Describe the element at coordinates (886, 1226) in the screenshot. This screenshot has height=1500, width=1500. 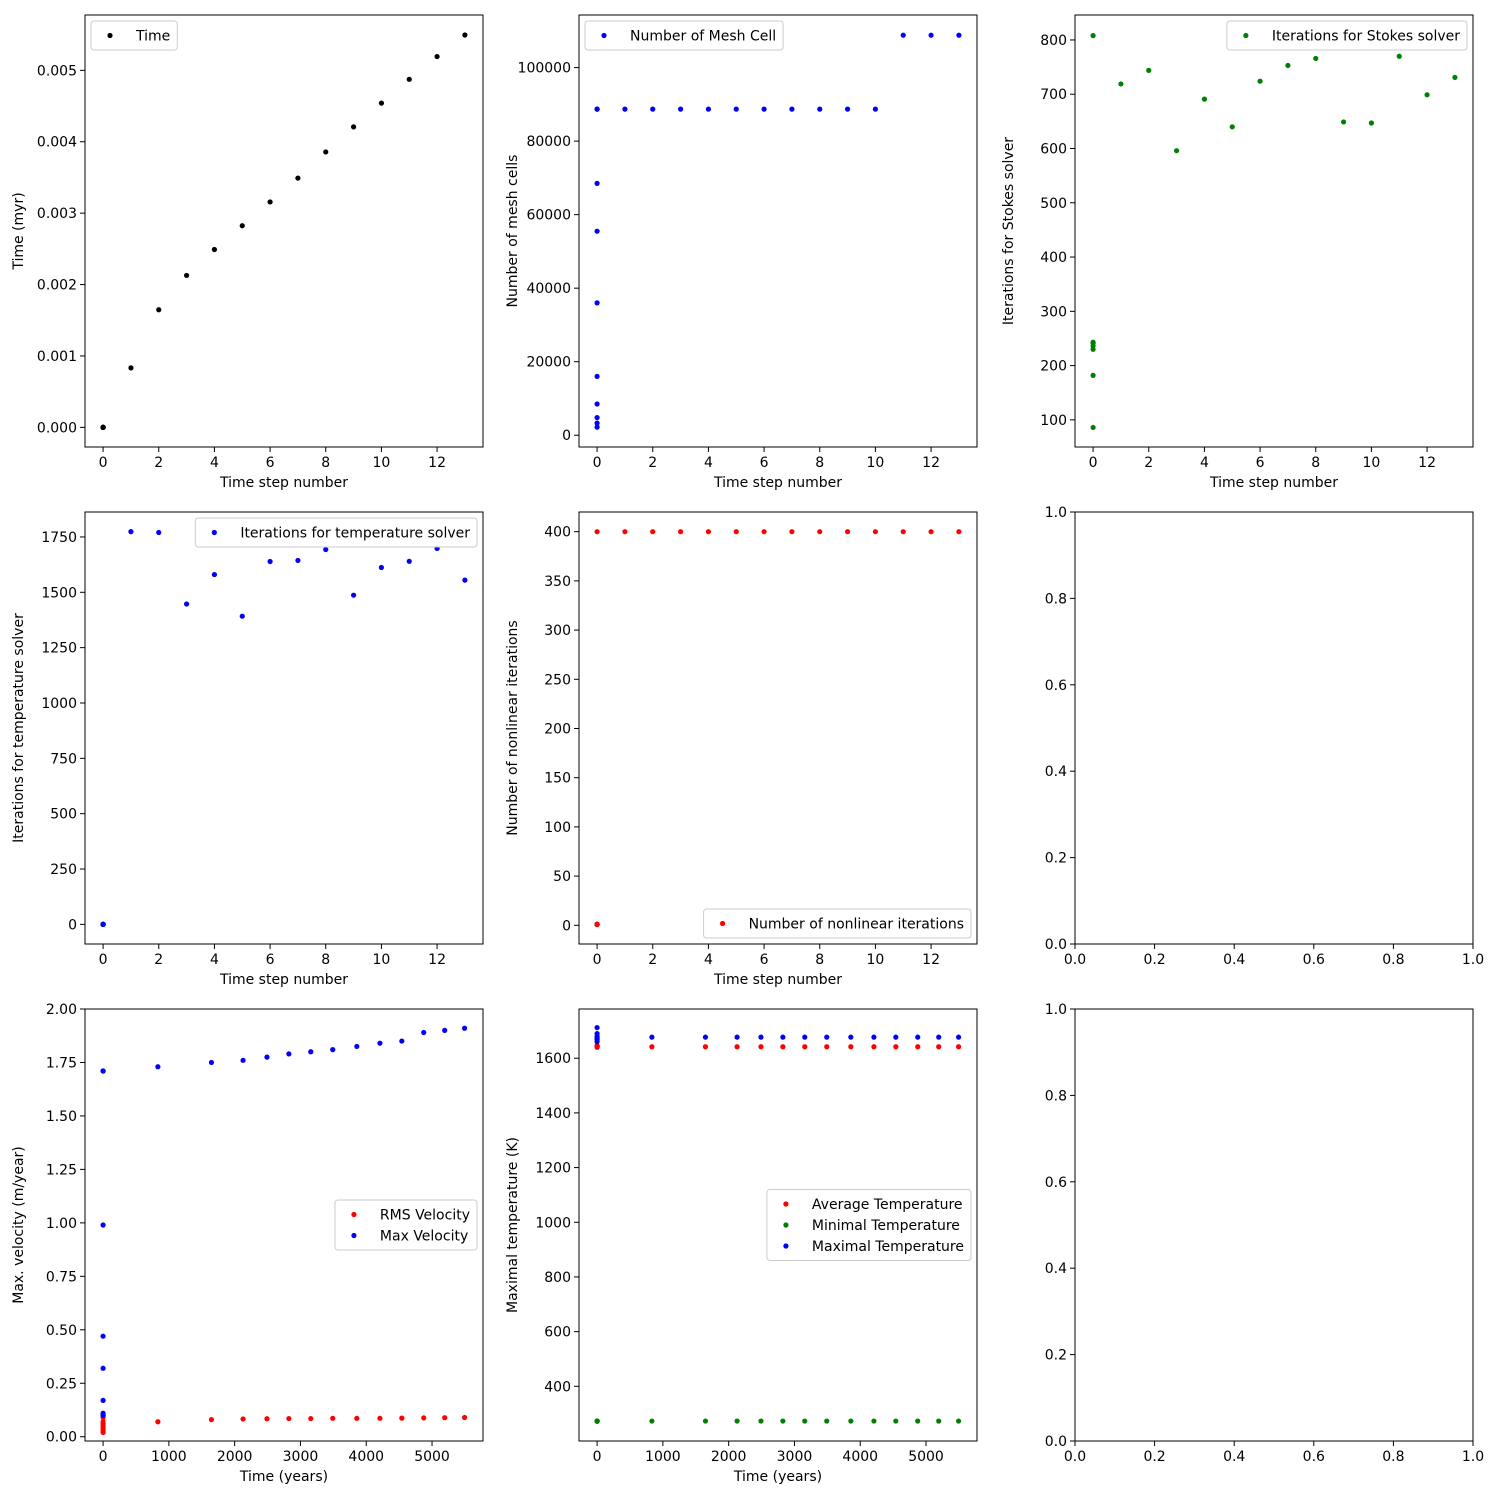
I see `legend-label: Minimal Temperature` at that location.